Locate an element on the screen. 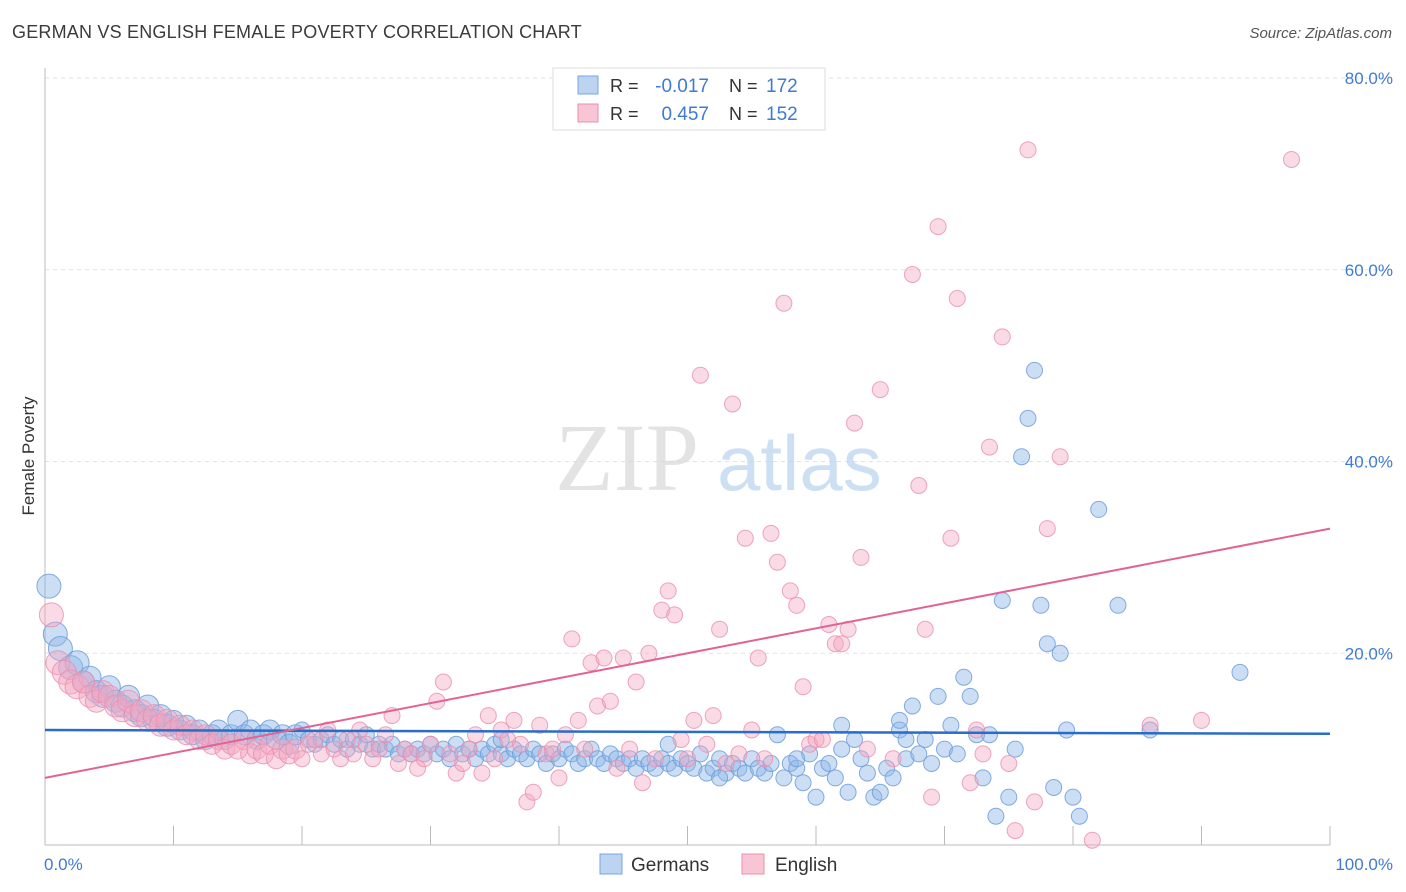  legend-n-label-english: N = is located at coordinates (743, 114).